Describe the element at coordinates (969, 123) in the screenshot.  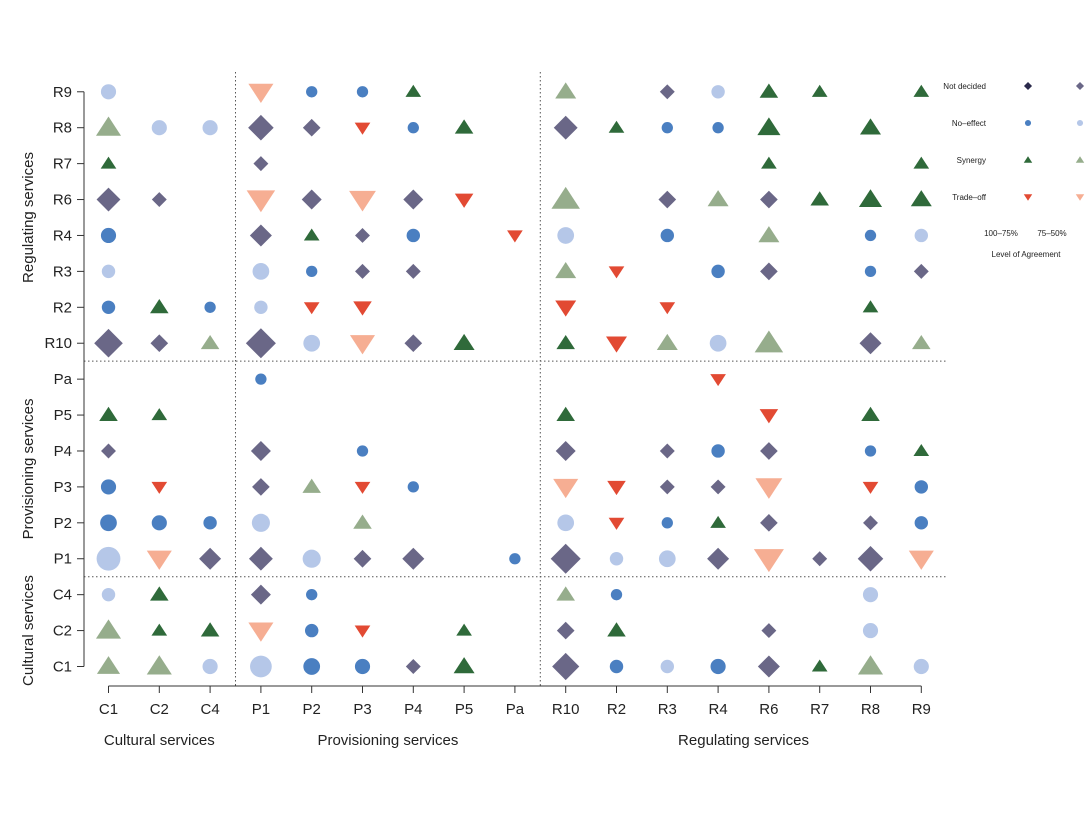
I see `legend-label: No–effect` at that location.